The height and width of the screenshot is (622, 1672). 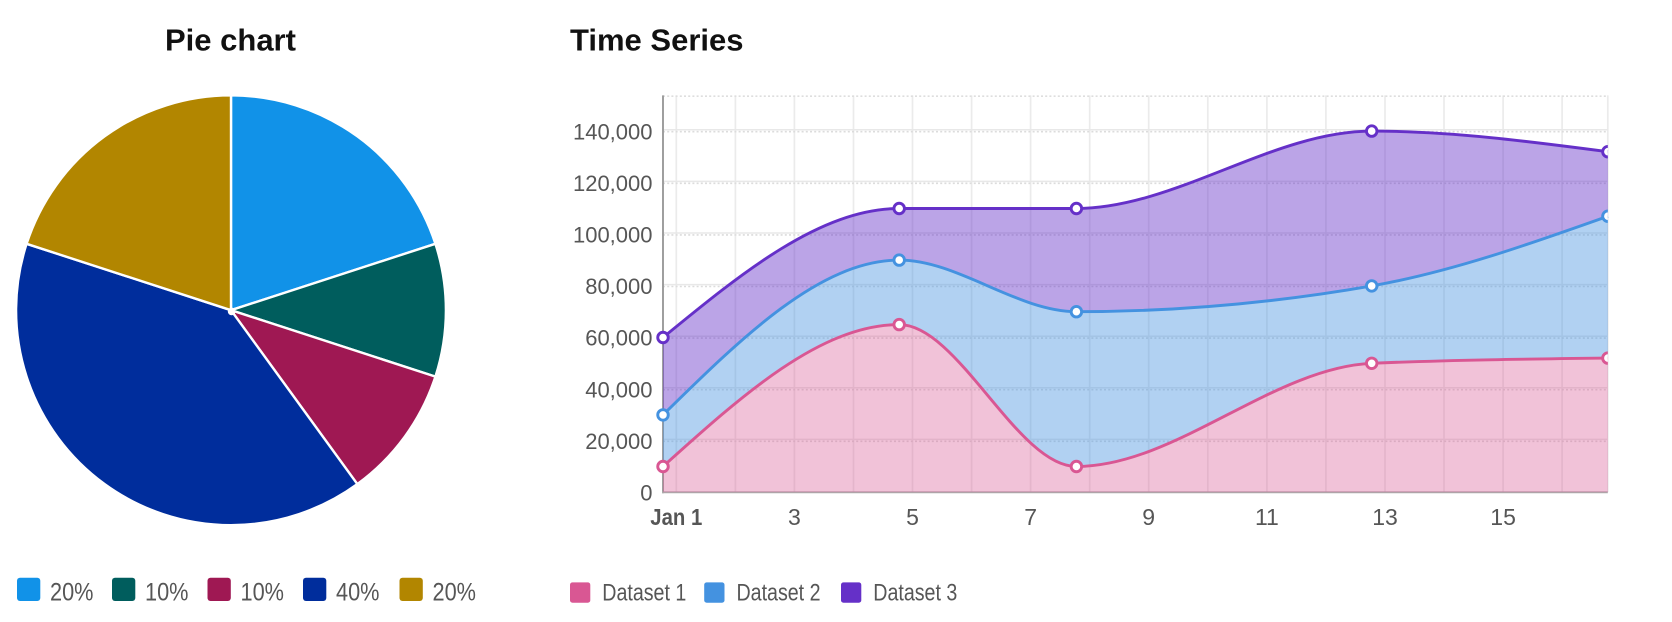 What do you see at coordinates (230, 40) in the screenshot?
I see `svg-text: Pie chart` at bounding box center [230, 40].